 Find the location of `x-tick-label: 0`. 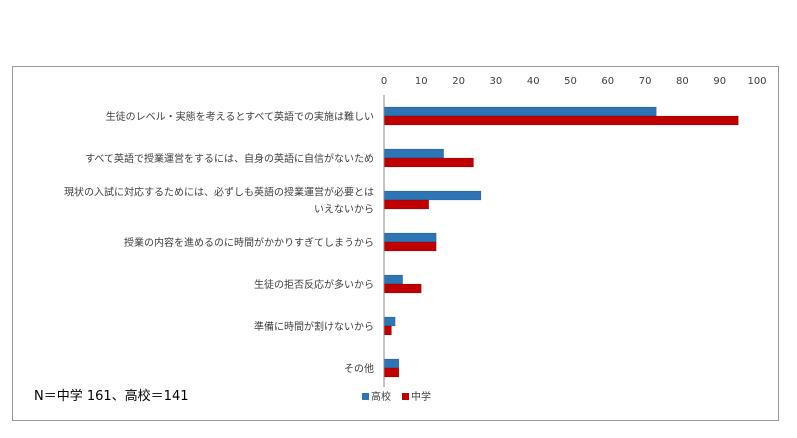

x-tick-label: 0 is located at coordinates (384, 81).